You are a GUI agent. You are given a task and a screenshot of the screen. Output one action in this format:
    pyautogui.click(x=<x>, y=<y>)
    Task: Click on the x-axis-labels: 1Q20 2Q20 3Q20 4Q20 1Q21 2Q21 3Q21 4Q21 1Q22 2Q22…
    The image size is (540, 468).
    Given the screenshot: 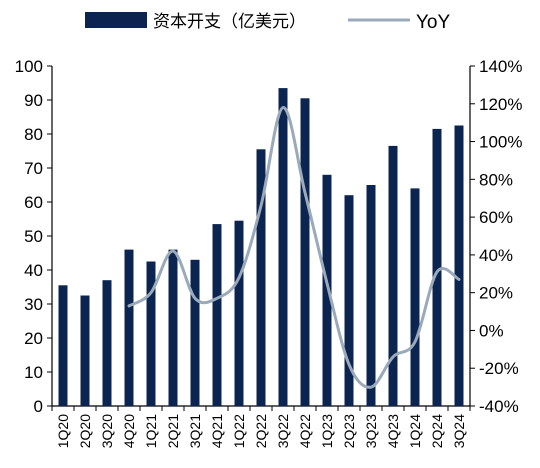 What is the action you would take?
    pyautogui.click(x=261, y=431)
    